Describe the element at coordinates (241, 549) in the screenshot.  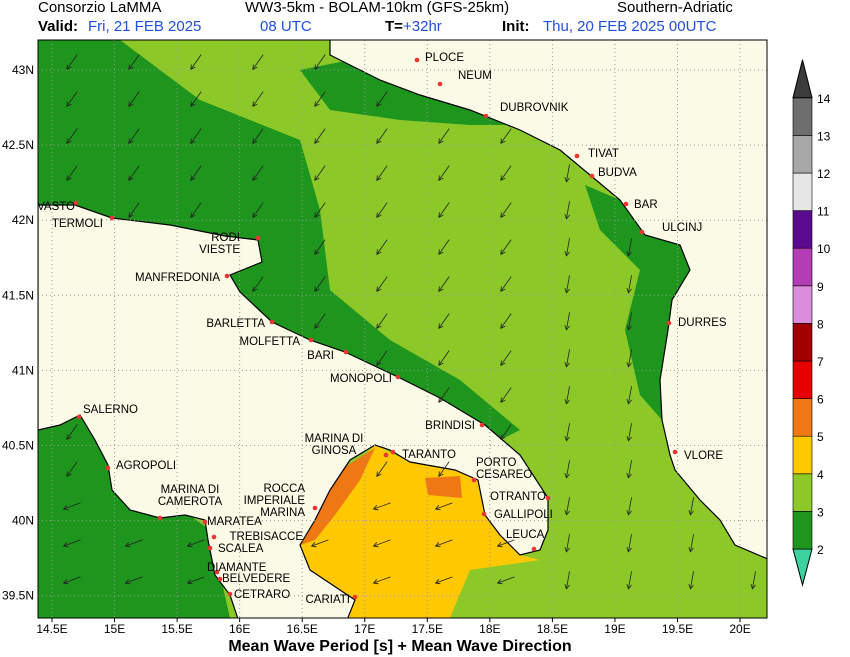
I see `city-label: SCALEA` at that location.